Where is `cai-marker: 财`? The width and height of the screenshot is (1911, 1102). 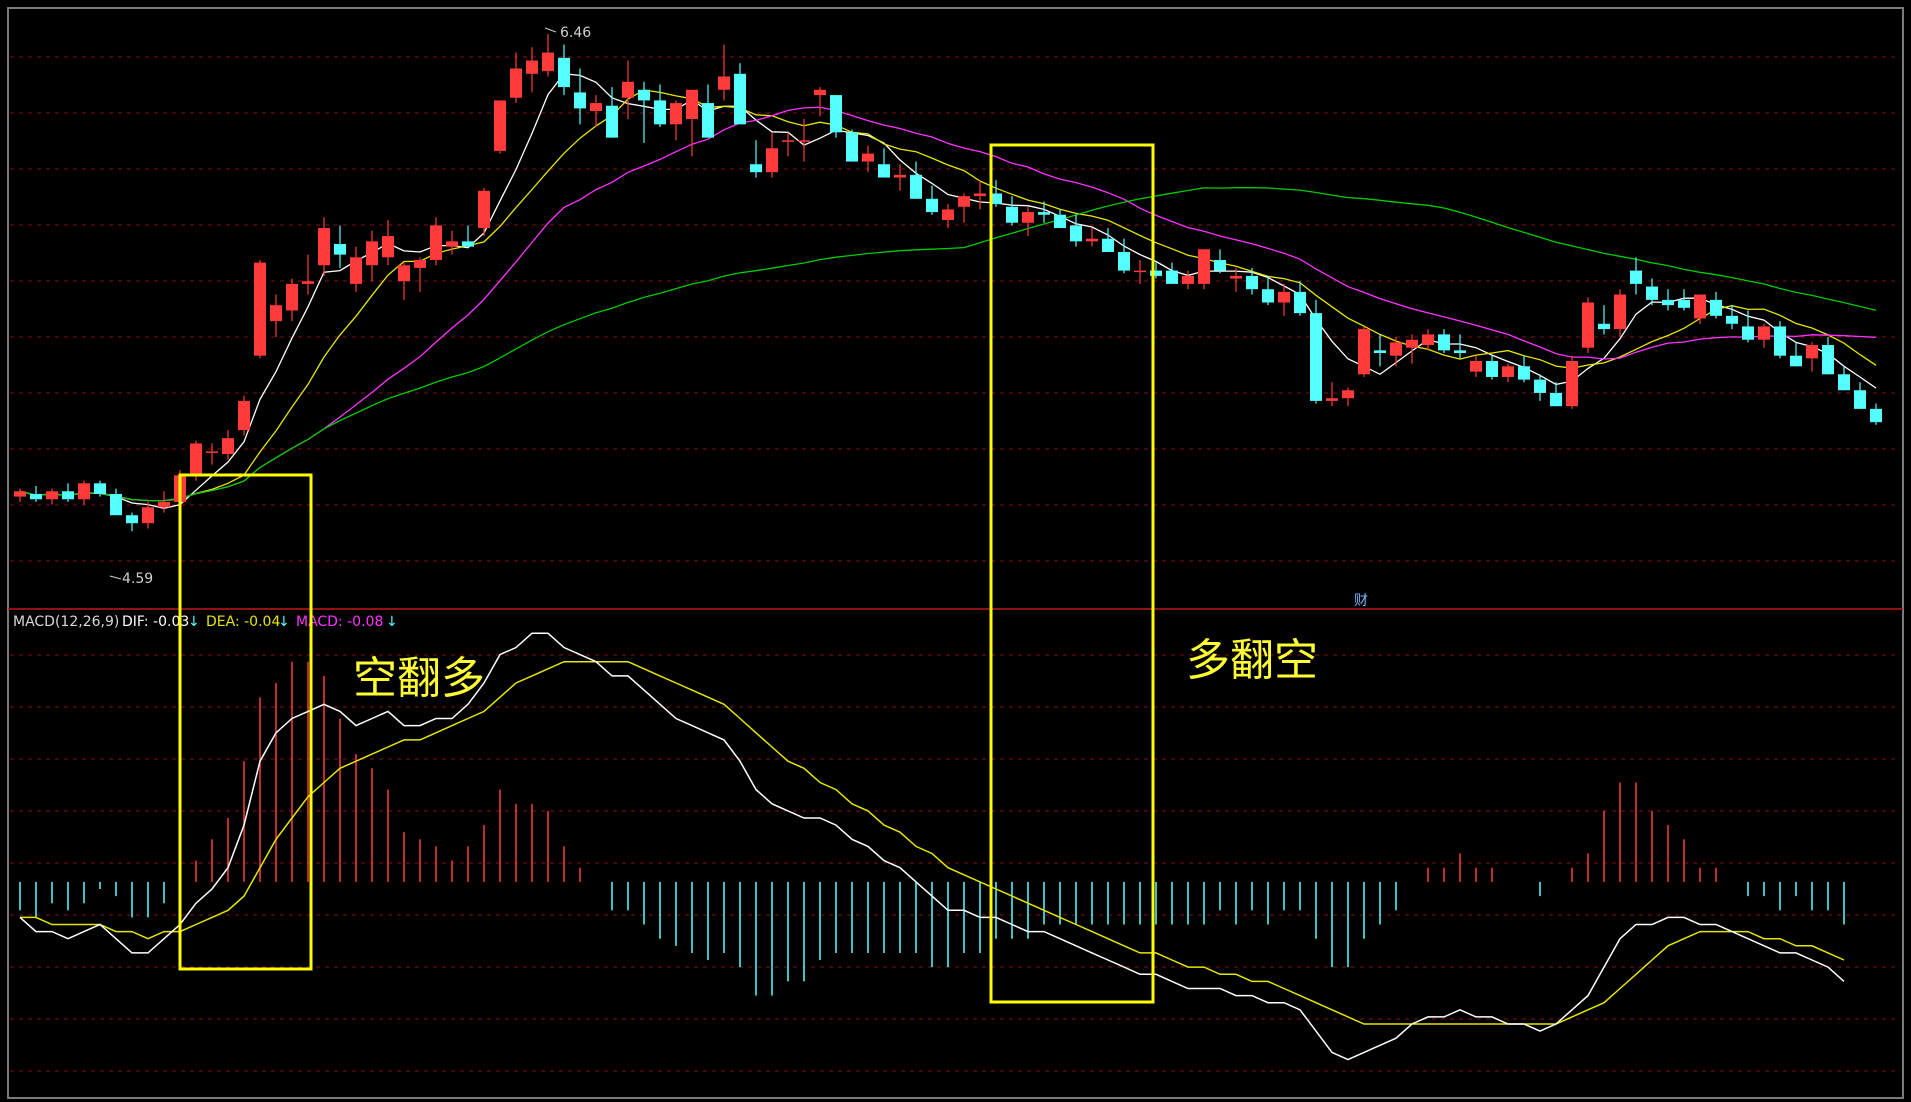
cai-marker: 财 is located at coordinates (1361, 601).